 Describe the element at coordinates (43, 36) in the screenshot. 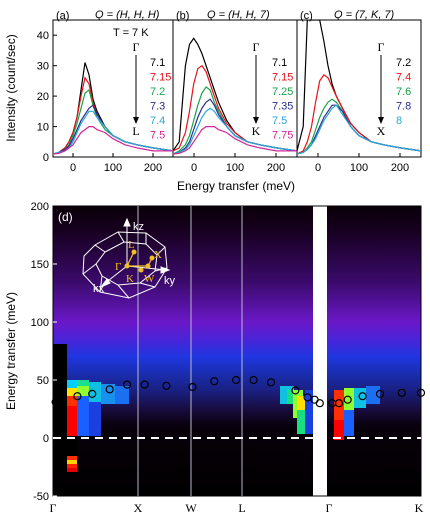

I see `y-tick-40: 40` at that location.